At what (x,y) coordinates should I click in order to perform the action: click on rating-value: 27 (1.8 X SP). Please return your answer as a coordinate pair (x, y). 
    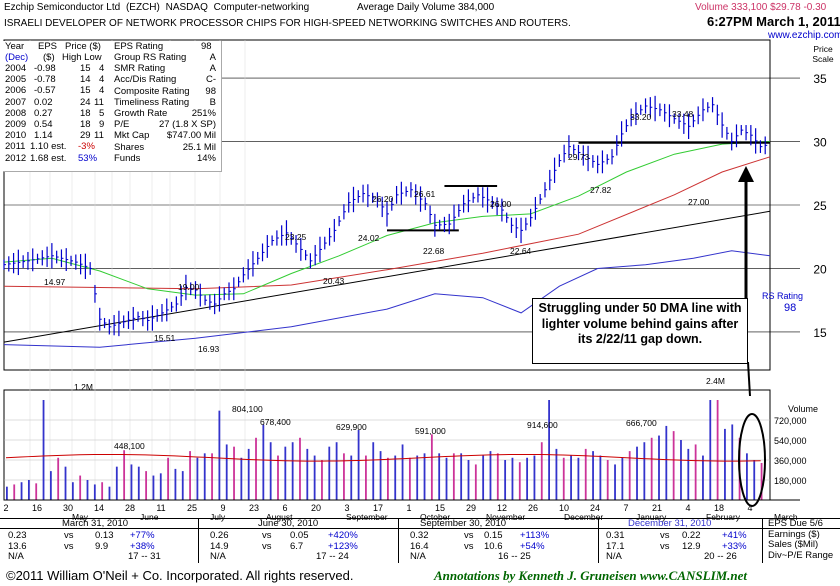
    Looking at the image, I should click on (187, 125).